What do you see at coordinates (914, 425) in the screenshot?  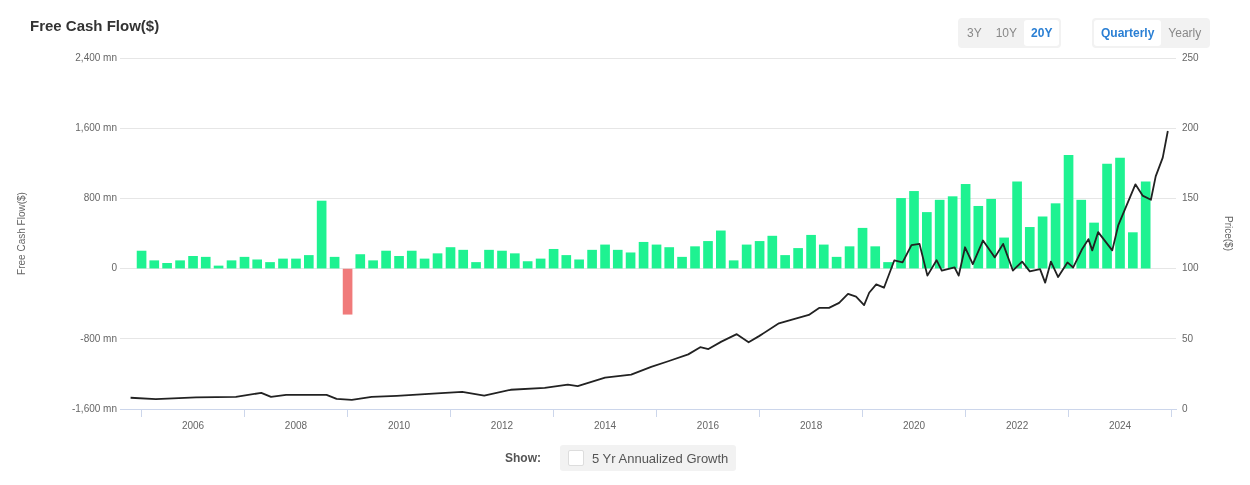 I see `x-tick-label: 2020` at bounding box center [914, 425].